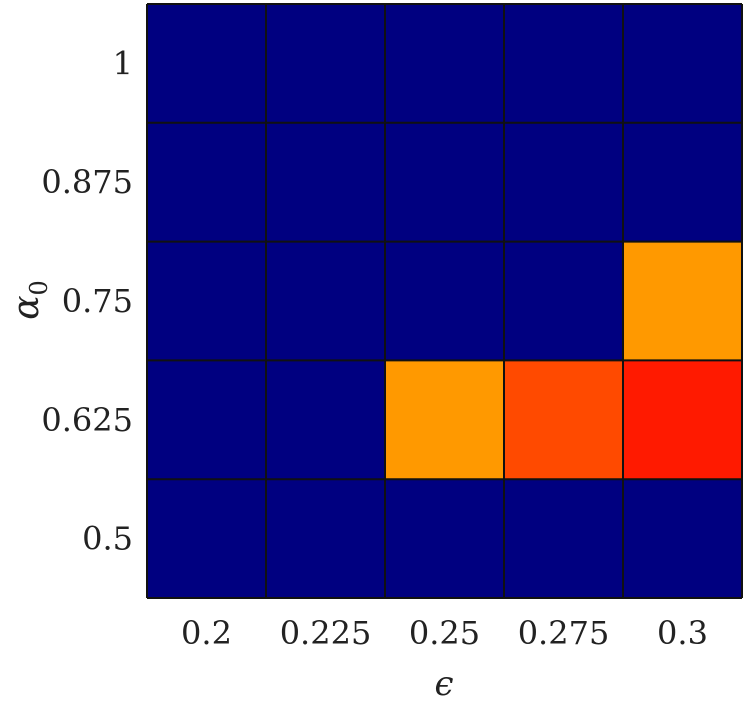 The width and height of the screenshot is (747, 702). What do you see at coordinates (443, 683) in the screenshot?
I see `x-axis-label: ϵ` at bounding box center [443, 683].